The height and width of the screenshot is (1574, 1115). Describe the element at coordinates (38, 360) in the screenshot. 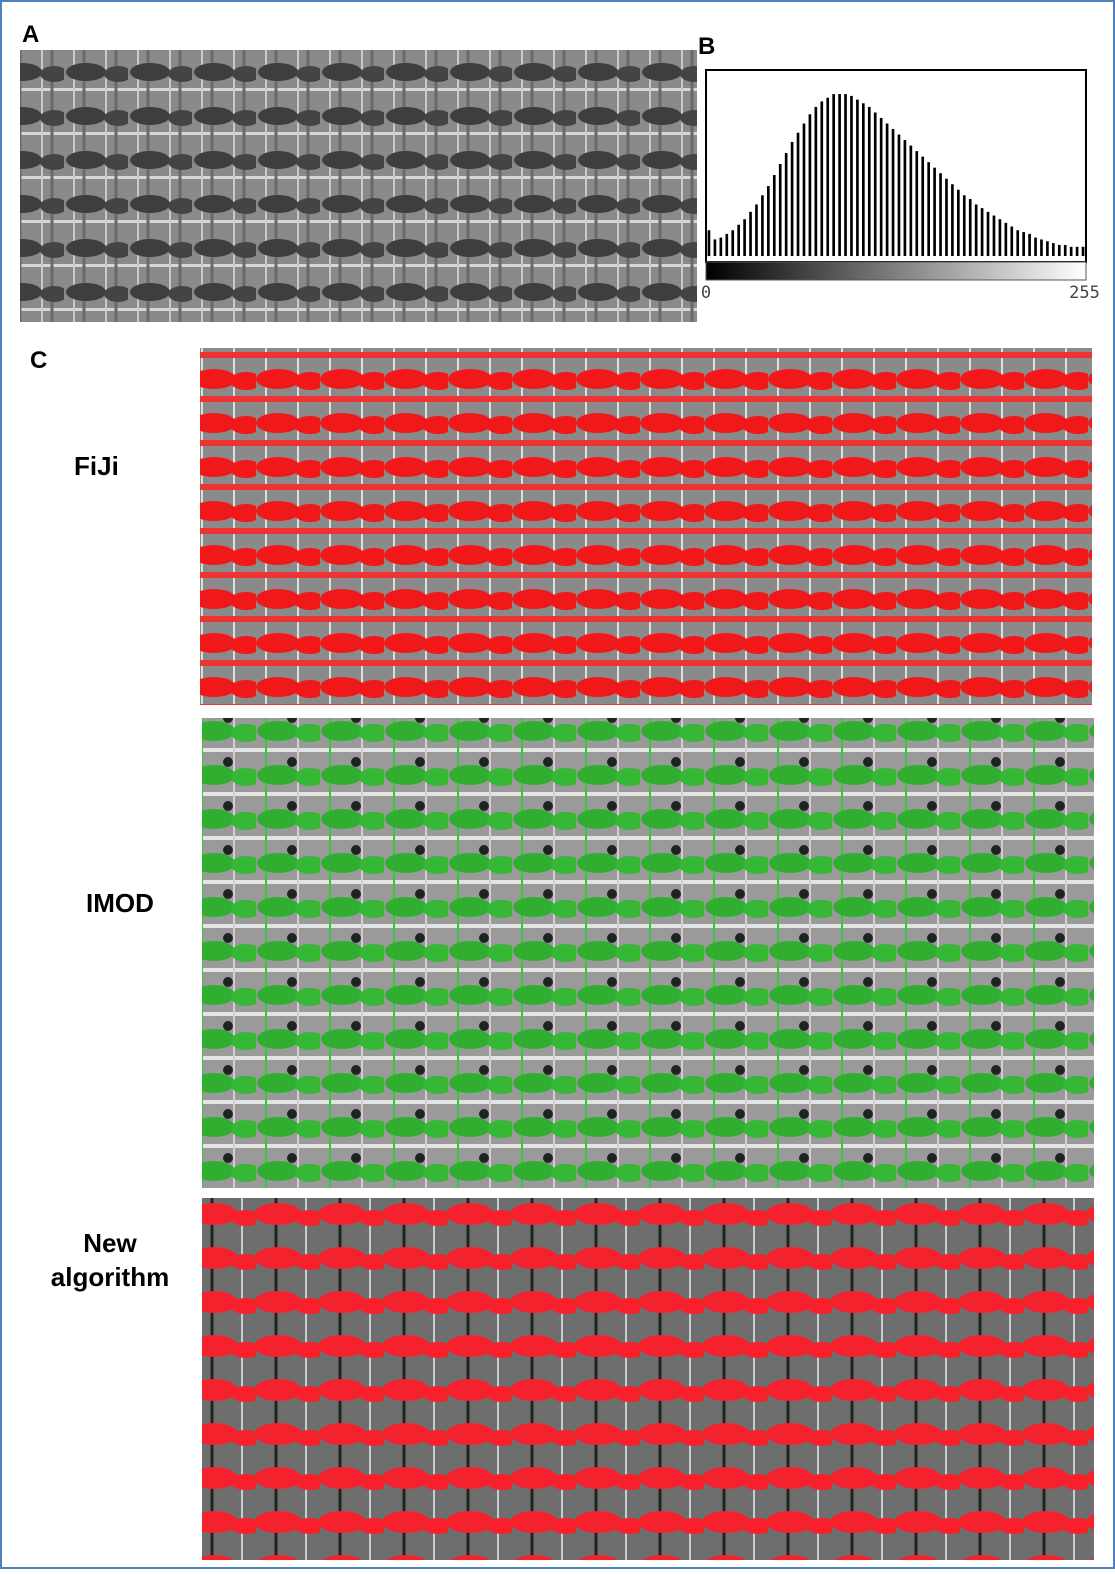

I see `panel-label: C` at that location.